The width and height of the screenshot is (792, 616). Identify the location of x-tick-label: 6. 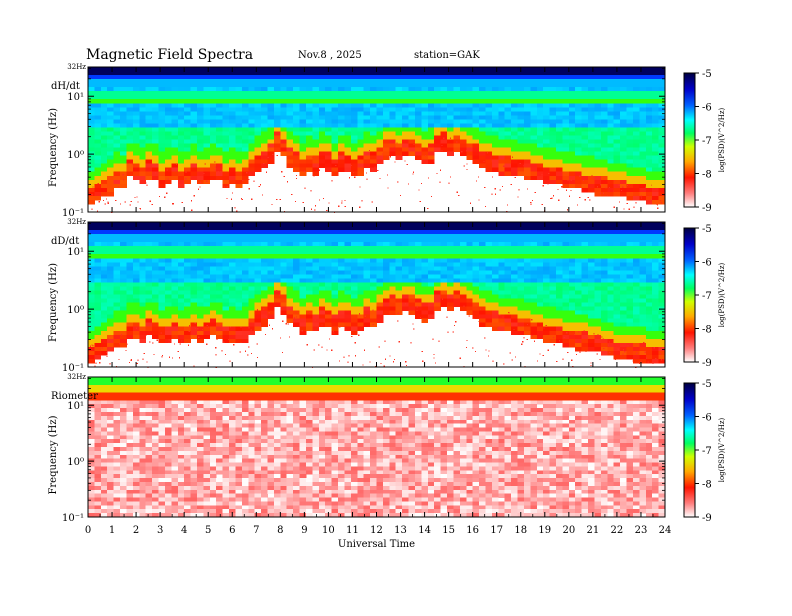
(232, 530).